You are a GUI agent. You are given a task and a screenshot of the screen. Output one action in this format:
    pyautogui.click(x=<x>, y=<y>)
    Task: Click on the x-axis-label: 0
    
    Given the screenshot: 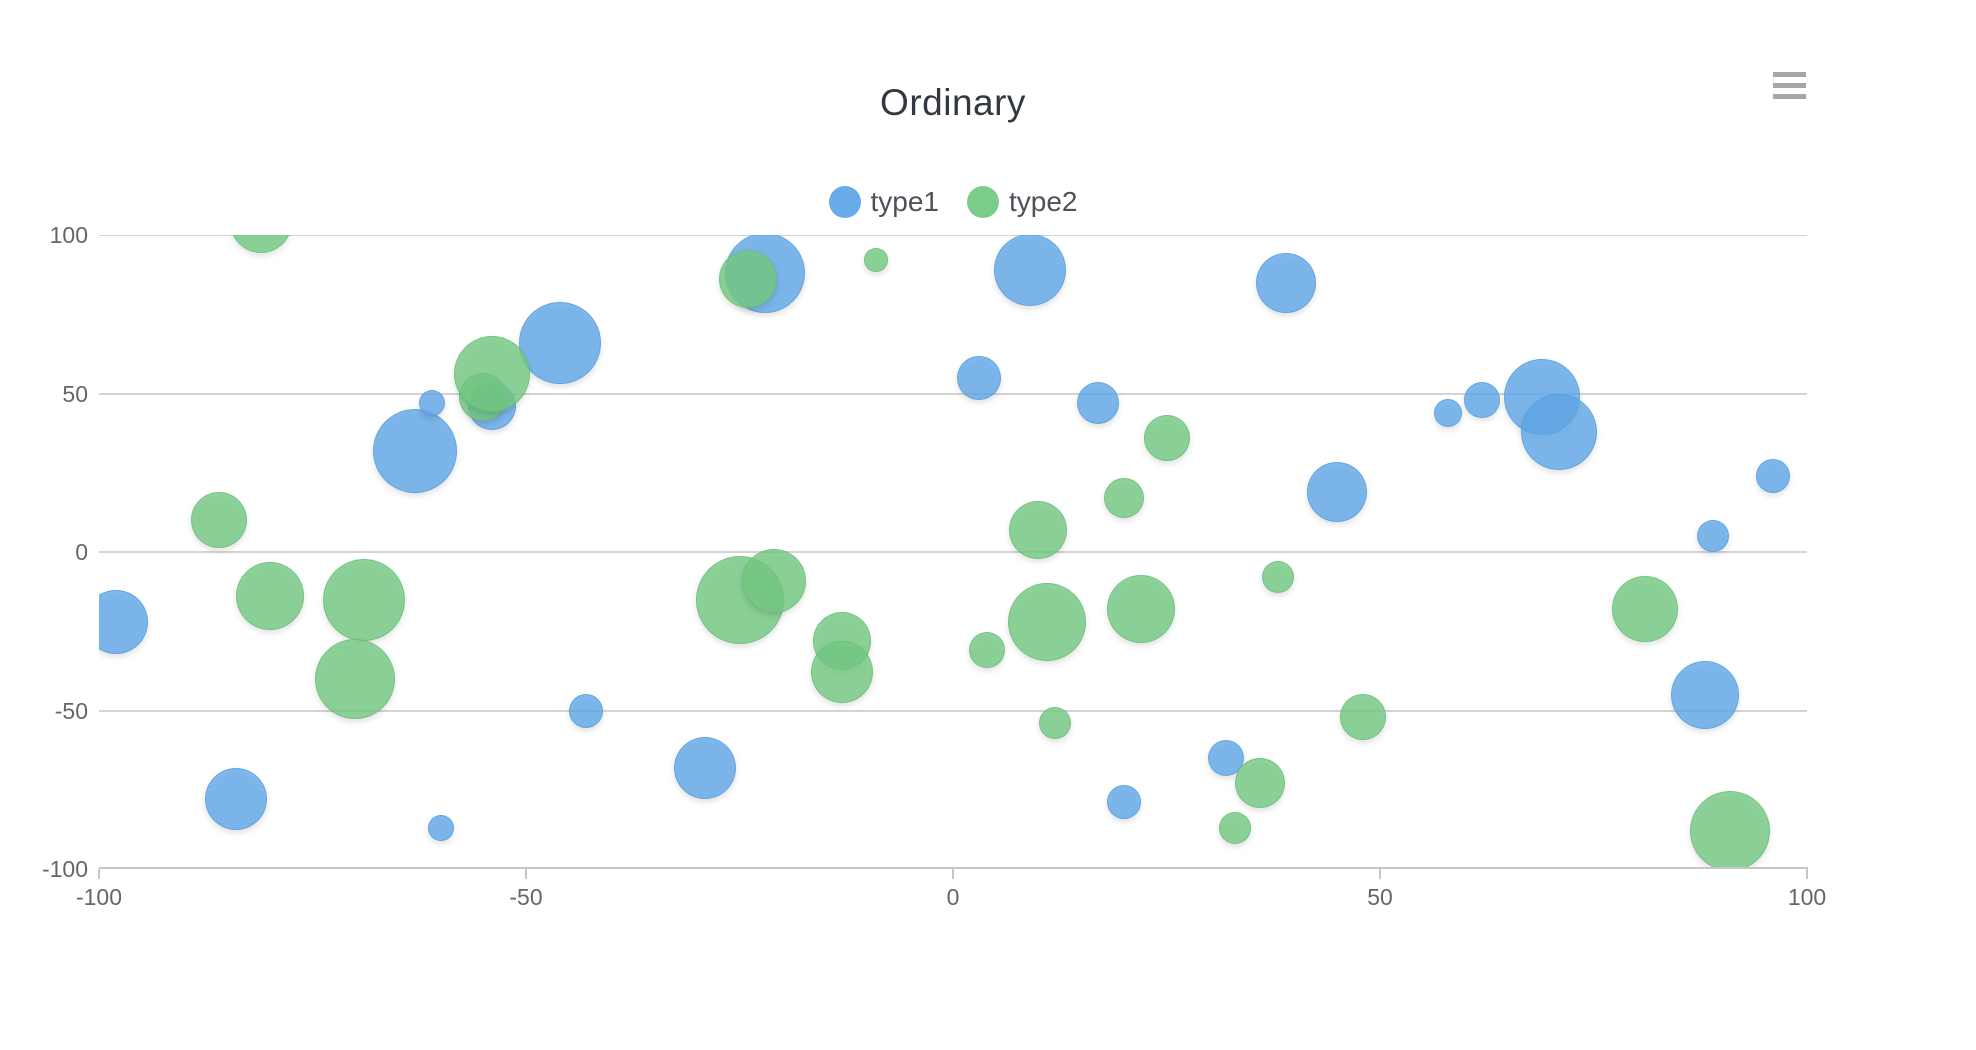 What is the action you would take?
    pyautogui.click(x=953, y=897)
    